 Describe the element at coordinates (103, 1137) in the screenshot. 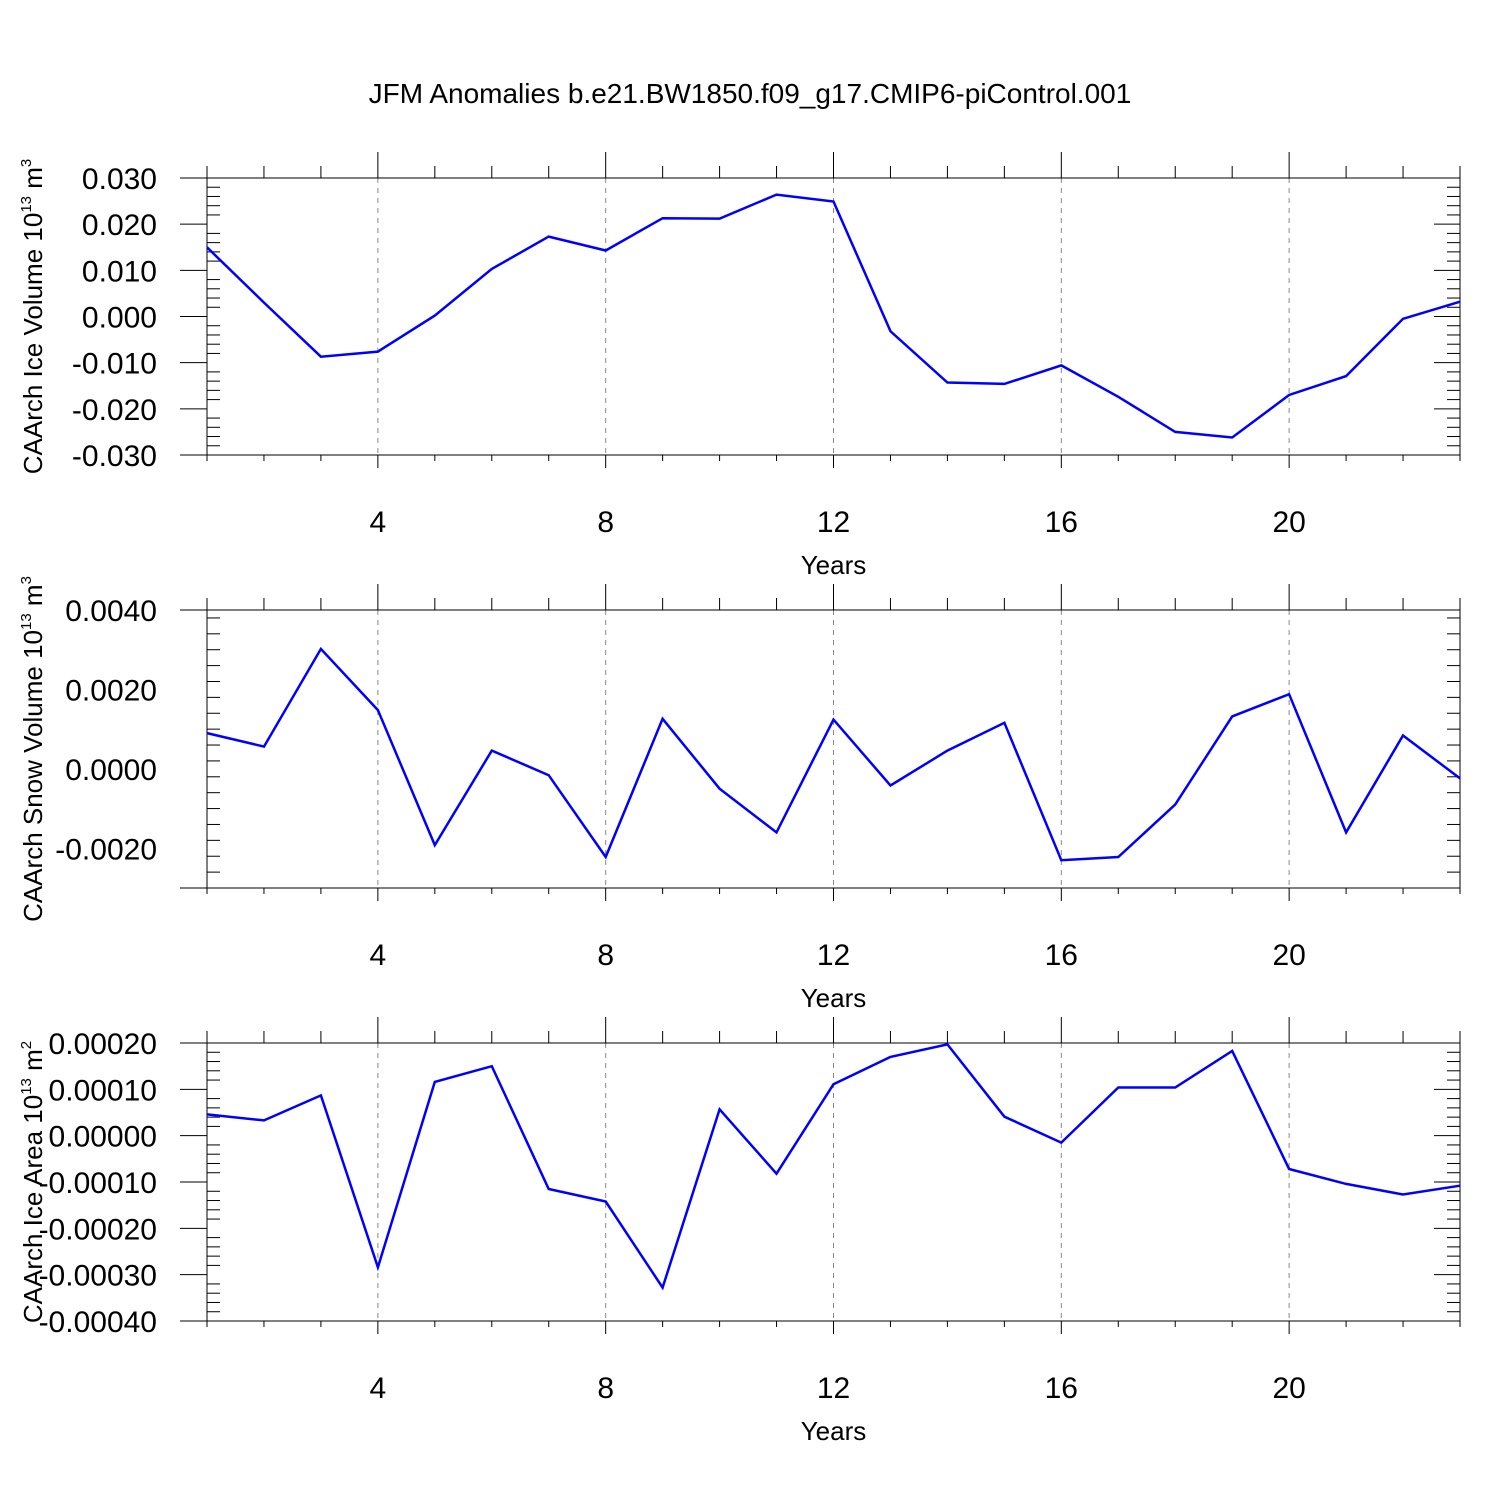

I see `y-tick-label: 0.00000` at that location.